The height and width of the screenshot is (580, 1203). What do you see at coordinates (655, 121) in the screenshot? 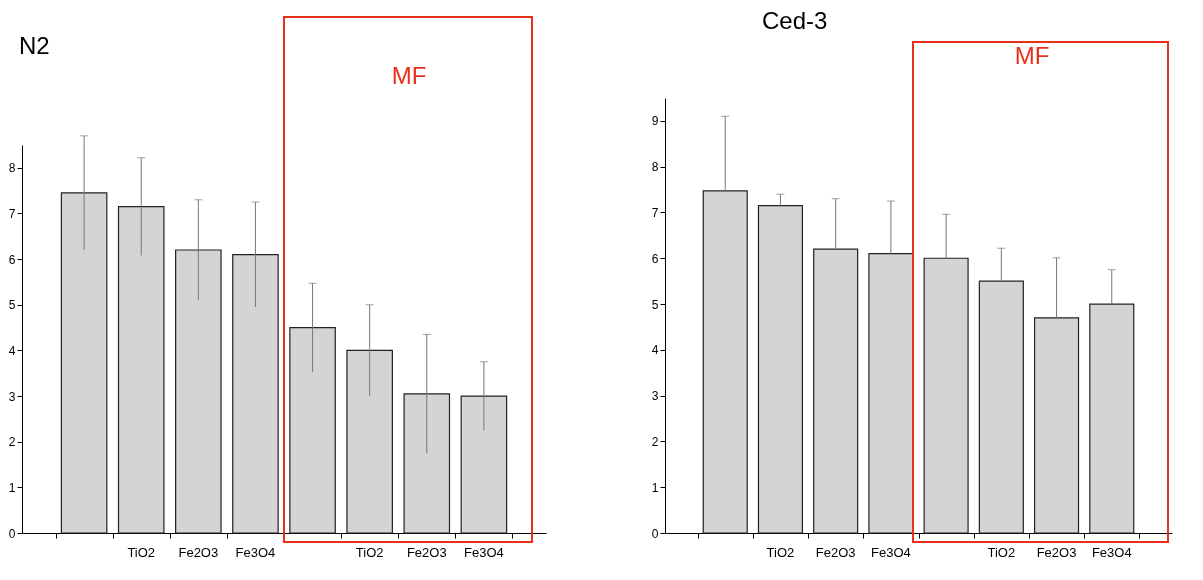
I see `y-tick-label: 9` at bounding box center [655, 121].